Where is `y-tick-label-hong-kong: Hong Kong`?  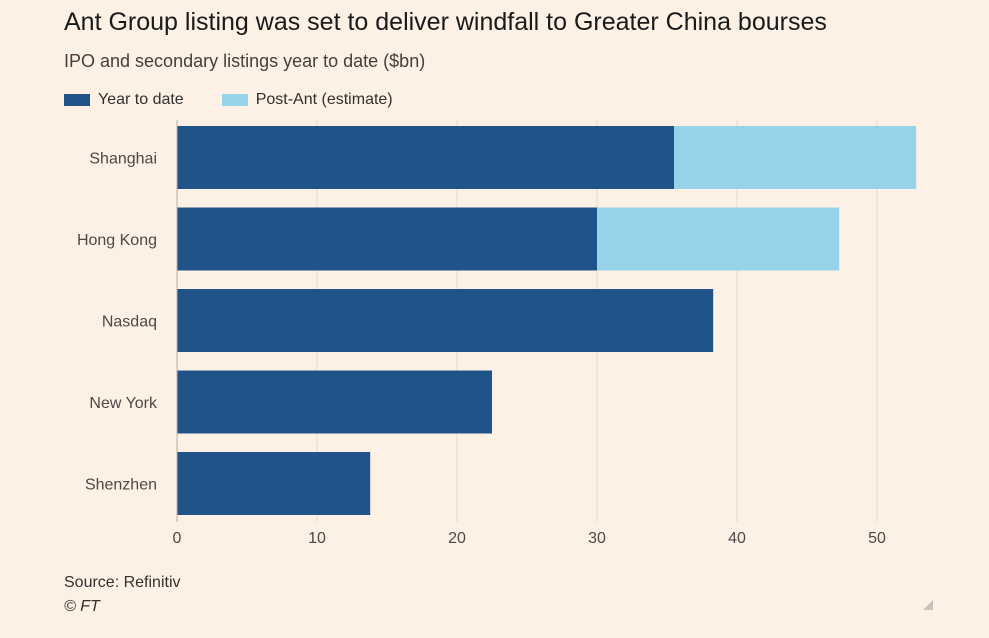
y-tick-label-hong-kong: Hong Kong is located at coordinates (117, 240).